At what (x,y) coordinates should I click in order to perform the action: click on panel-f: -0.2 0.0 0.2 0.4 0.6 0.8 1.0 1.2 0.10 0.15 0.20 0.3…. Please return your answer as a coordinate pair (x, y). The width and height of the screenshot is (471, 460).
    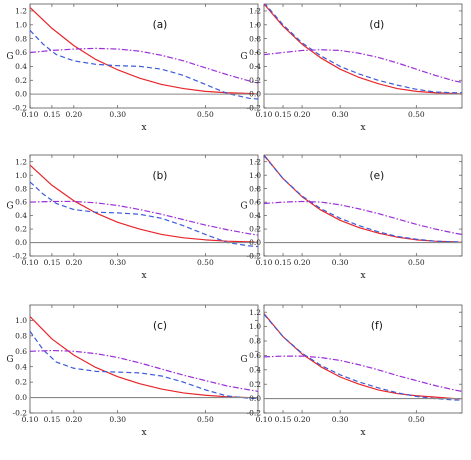
    Looking at the image, I should click on (351, 371).